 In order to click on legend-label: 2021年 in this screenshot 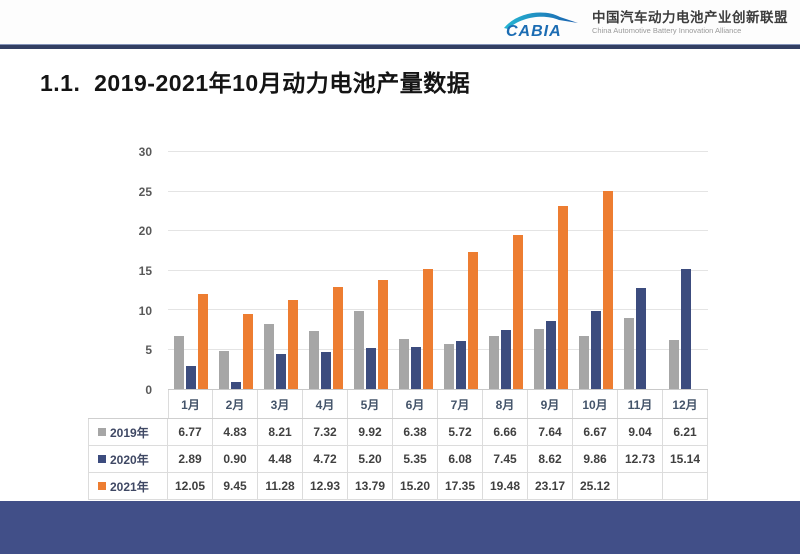, I will do `click(129, 486)`.